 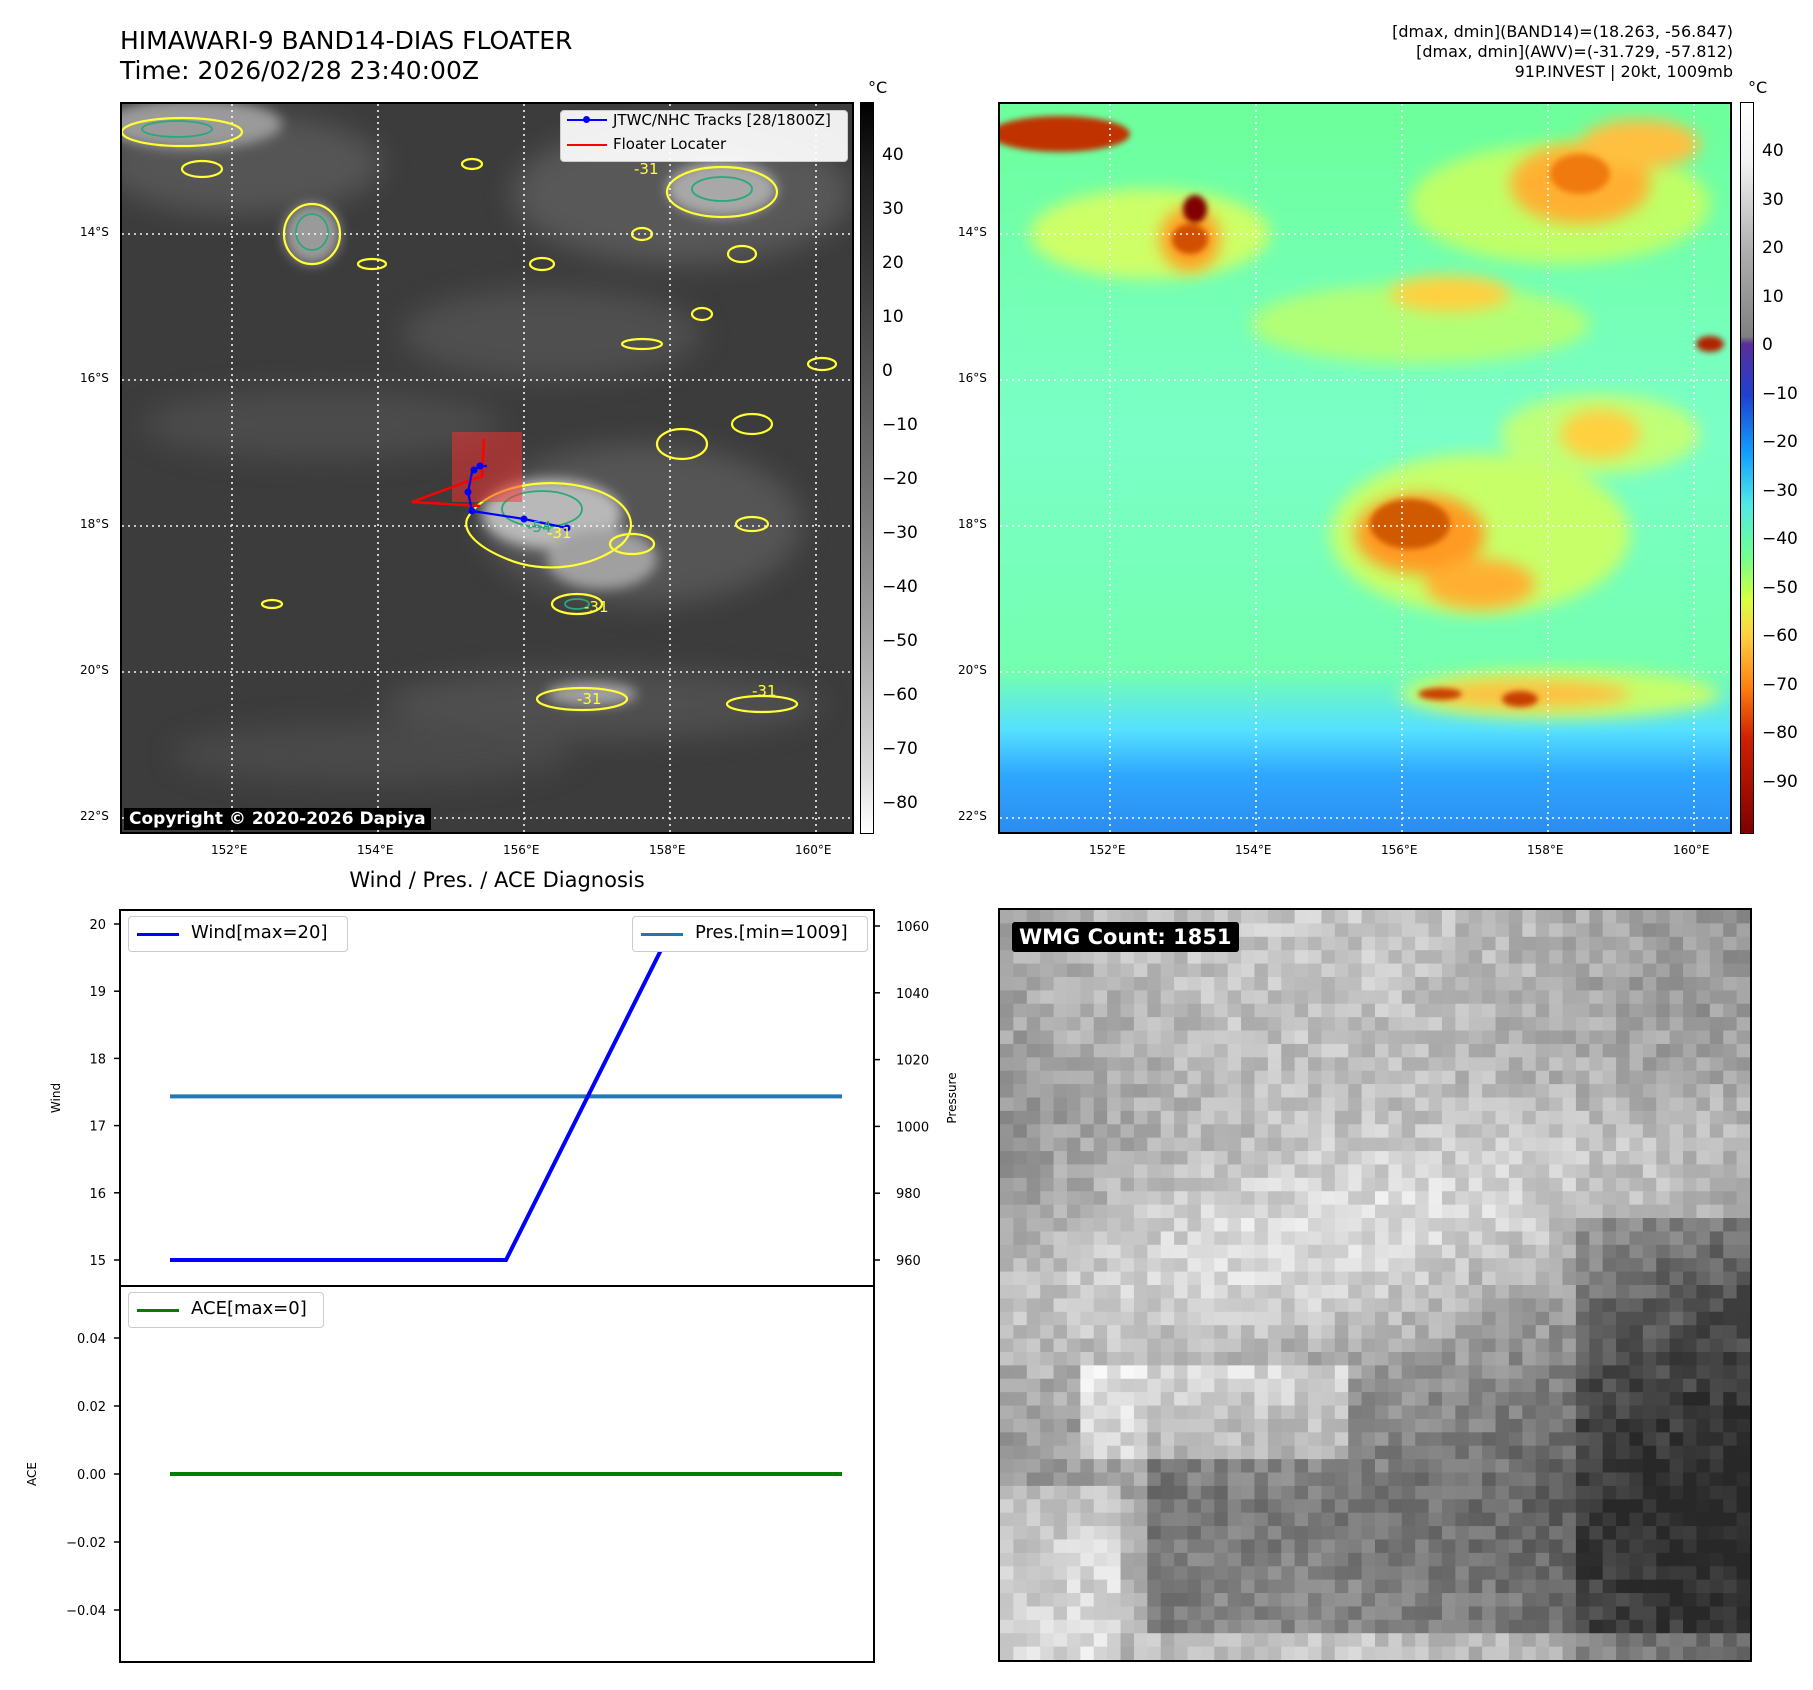 I want to click on pres-legend: Pres.[min=1009], so click(x=750, y=934).